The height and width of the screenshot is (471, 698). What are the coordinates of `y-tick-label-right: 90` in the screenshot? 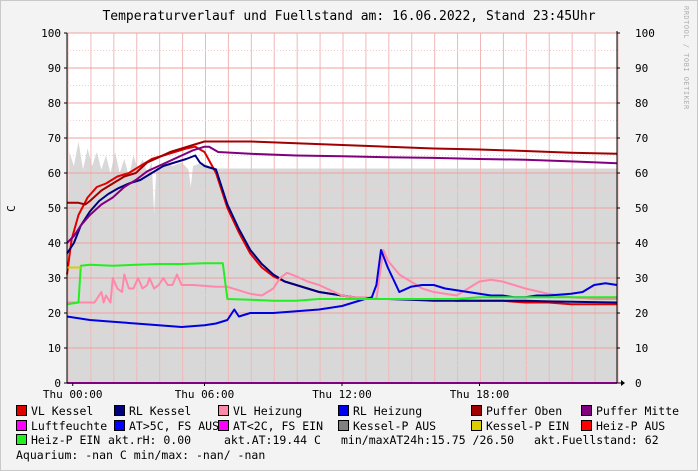 It's located at (641, 68).